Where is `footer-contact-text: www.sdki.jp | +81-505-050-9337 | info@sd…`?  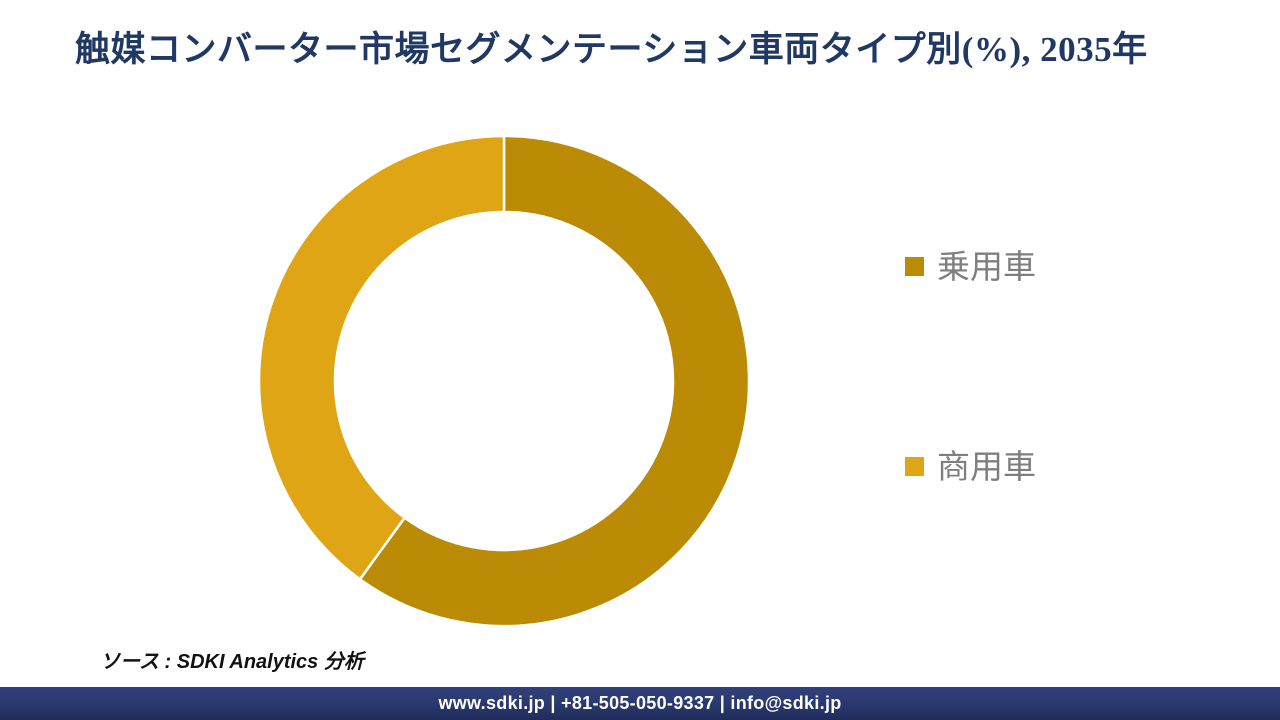
footer-contact-text: www.sdki.jp | +81-505-050-9337 | info@sd… is located at coordinates (640, 703).